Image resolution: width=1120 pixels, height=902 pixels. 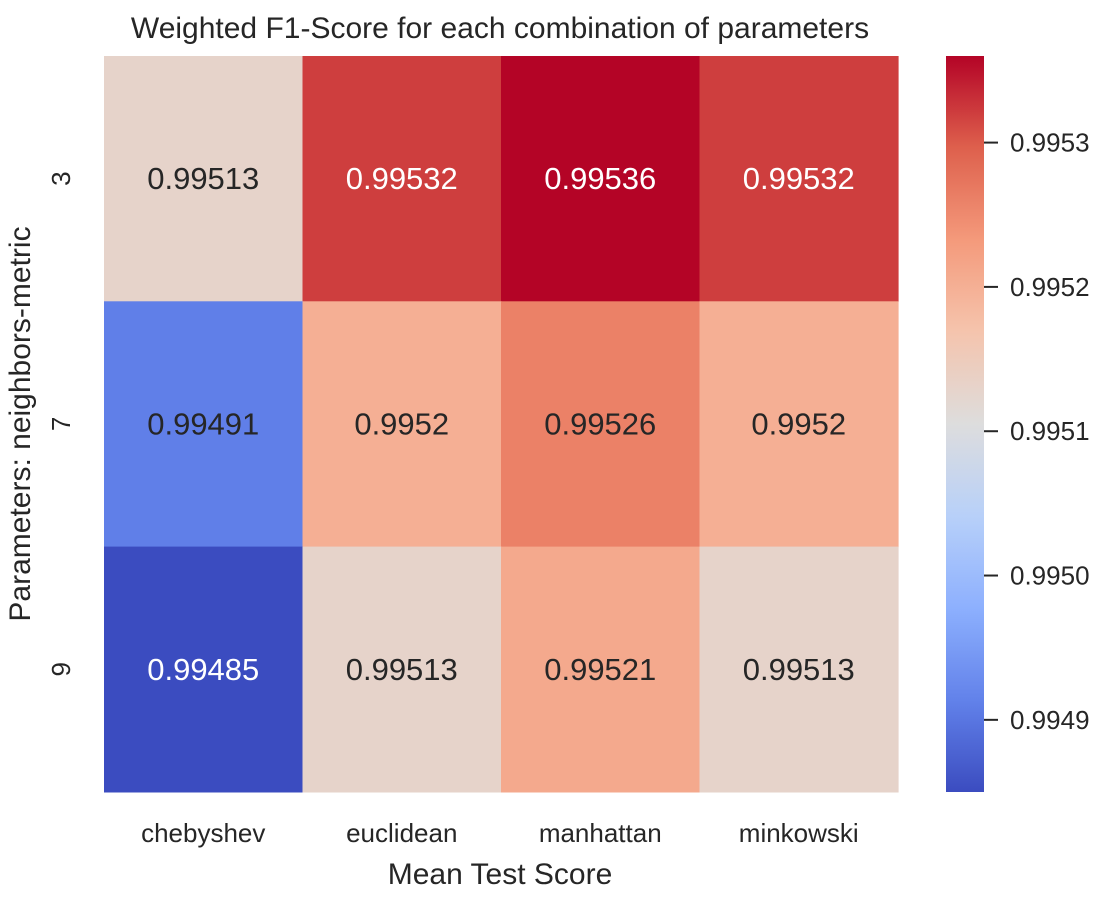 I want to click on x-tick-label: chebyshev, so click(x=203, y=833).